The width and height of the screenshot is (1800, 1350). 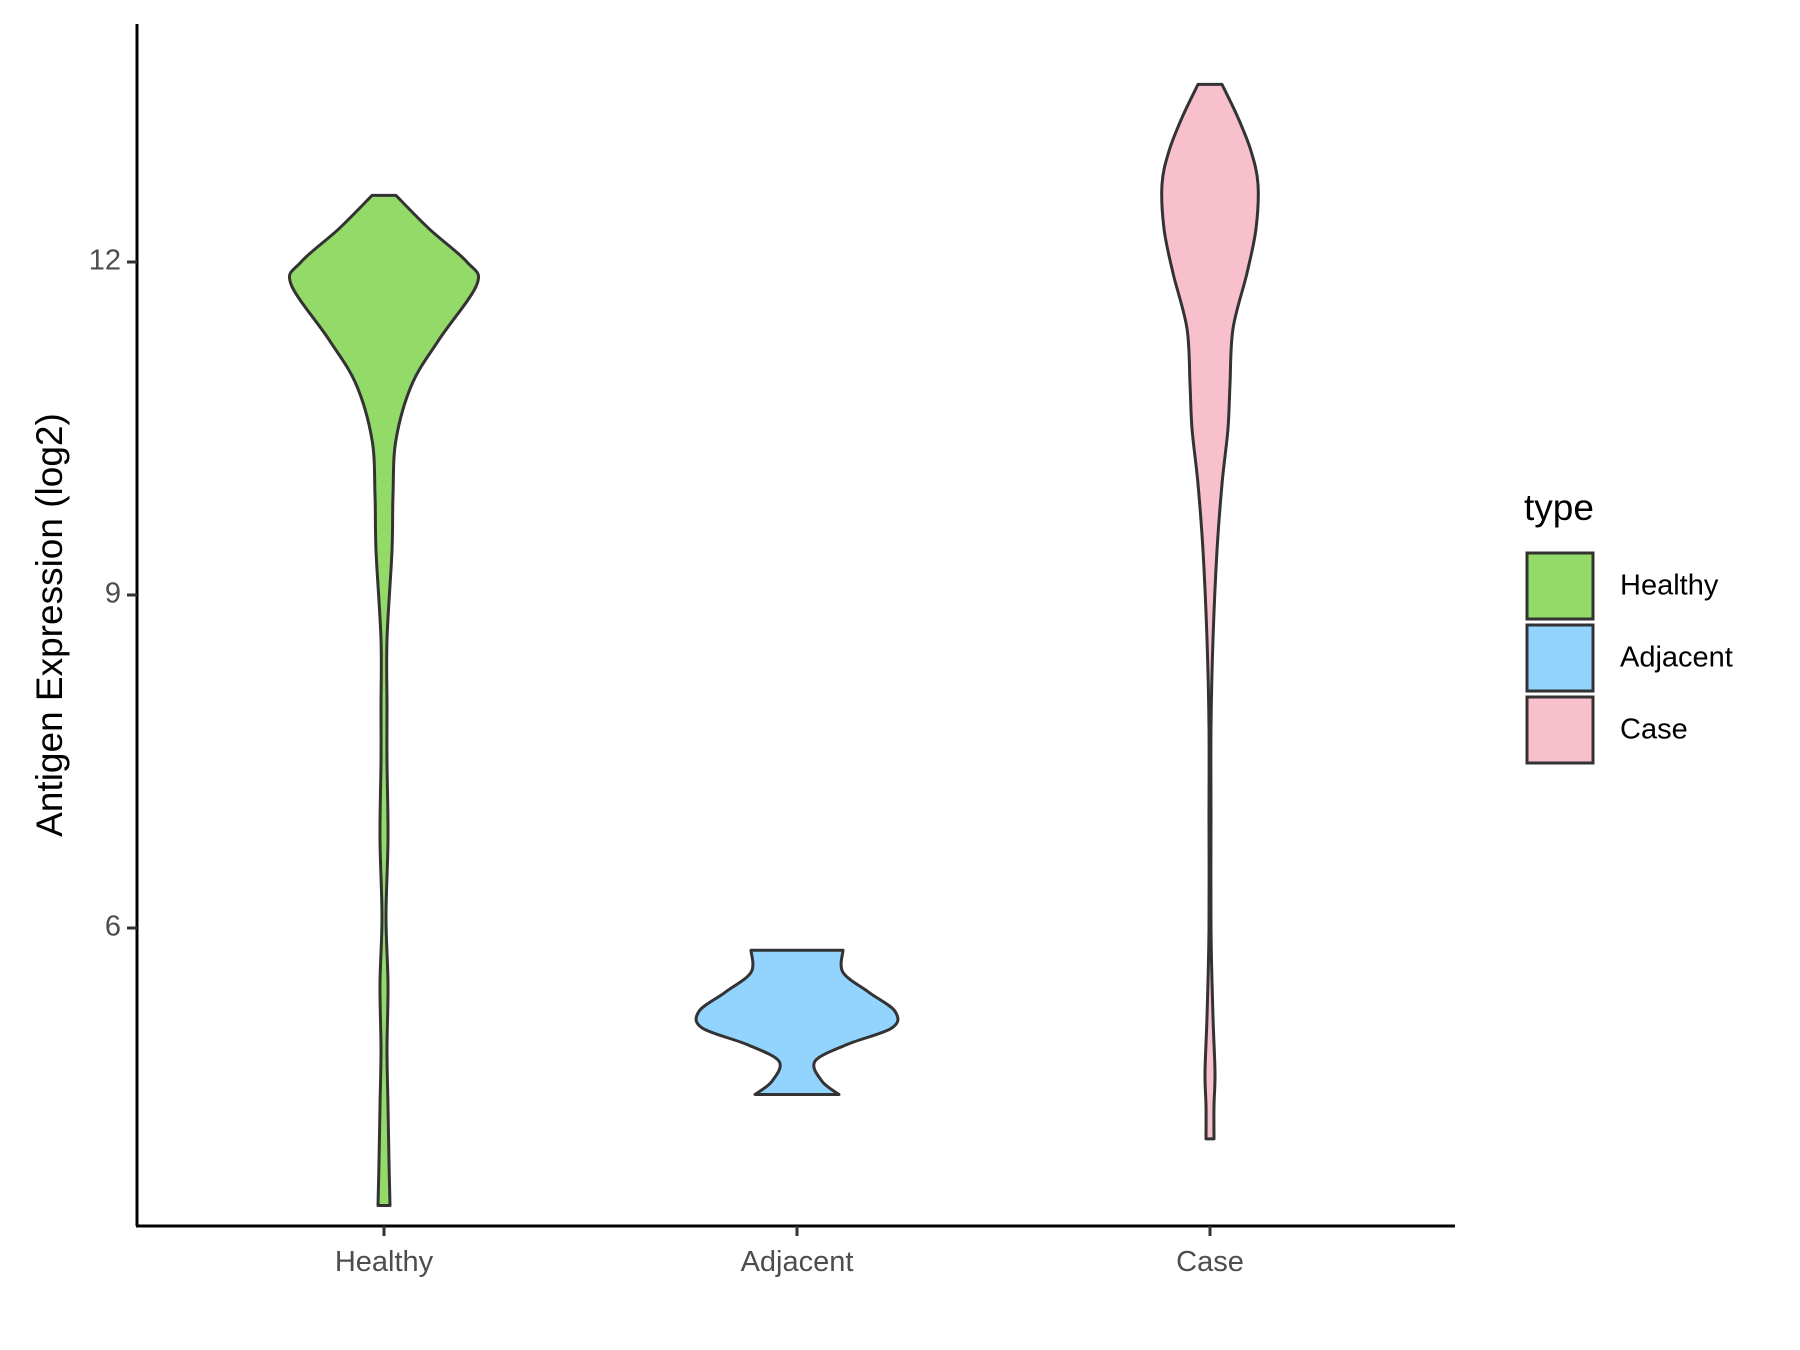 What do you see at coordinates (1654, 730) in the screenshot?
I see `legend-label-case: Case` at bounding box center [1654, 730].